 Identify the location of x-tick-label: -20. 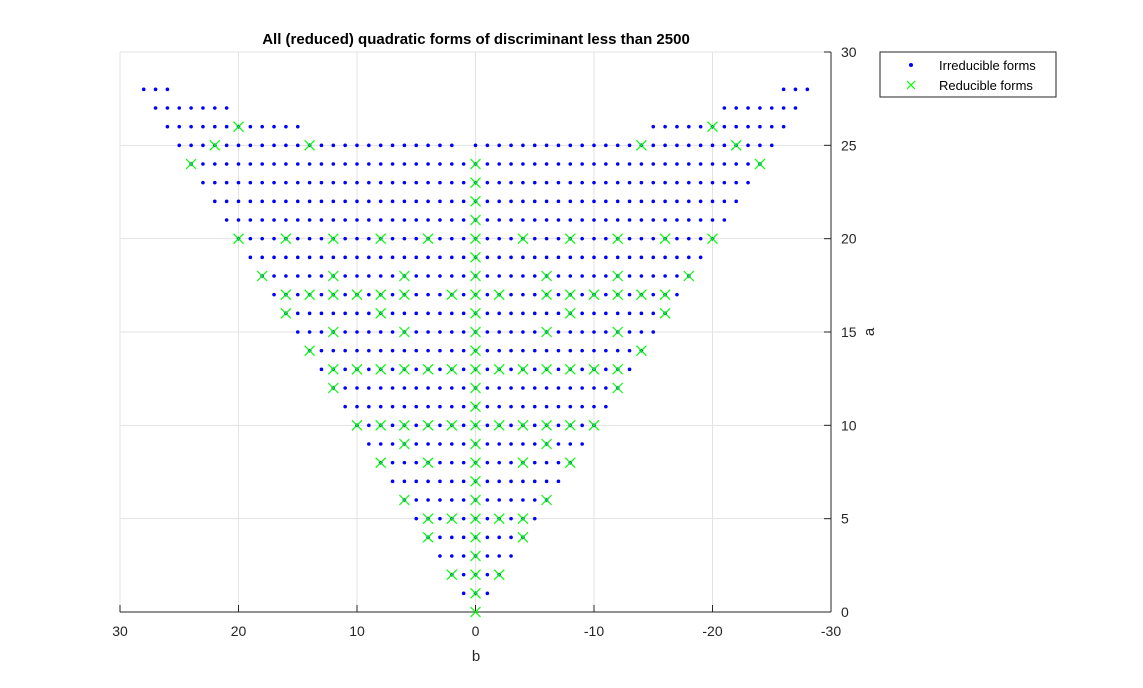
(712, 631).